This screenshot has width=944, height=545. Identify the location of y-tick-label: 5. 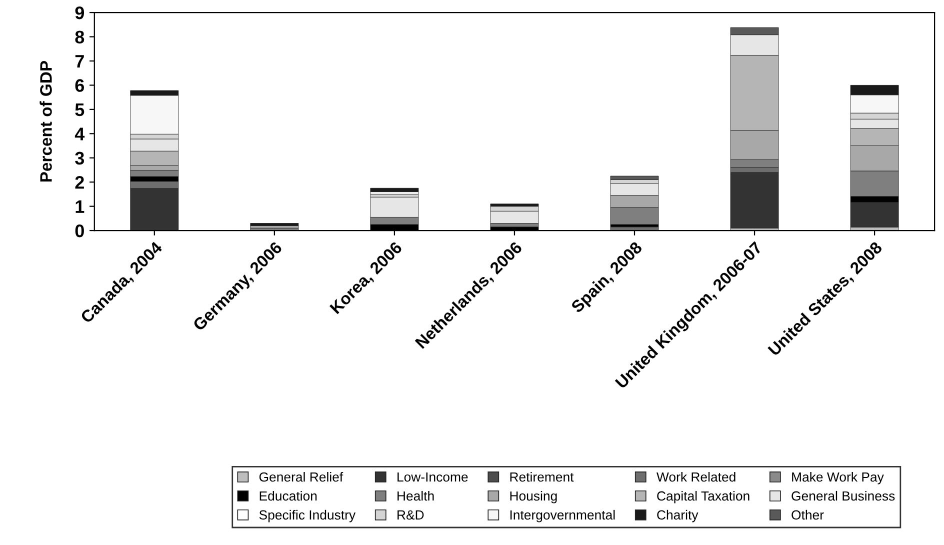
(79, 110).